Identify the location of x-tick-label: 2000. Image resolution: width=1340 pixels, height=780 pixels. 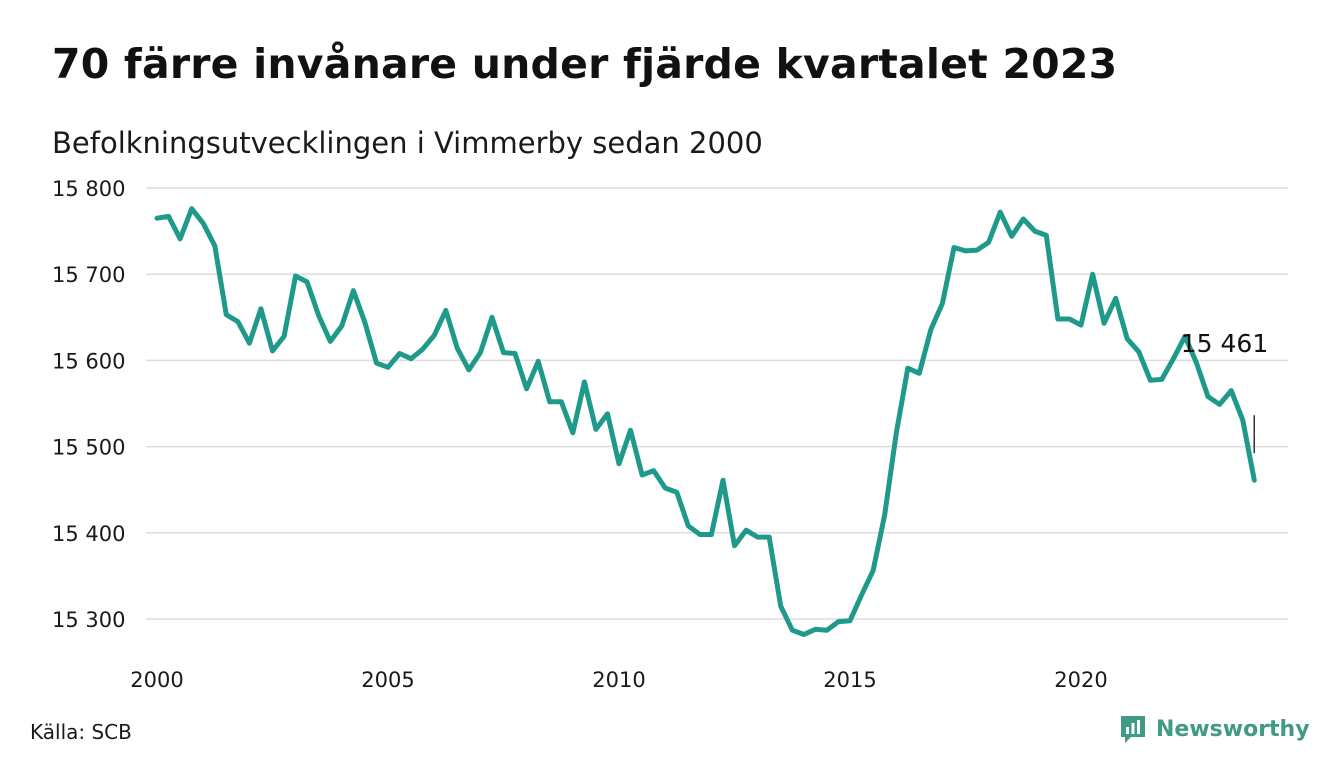
(156, 680).